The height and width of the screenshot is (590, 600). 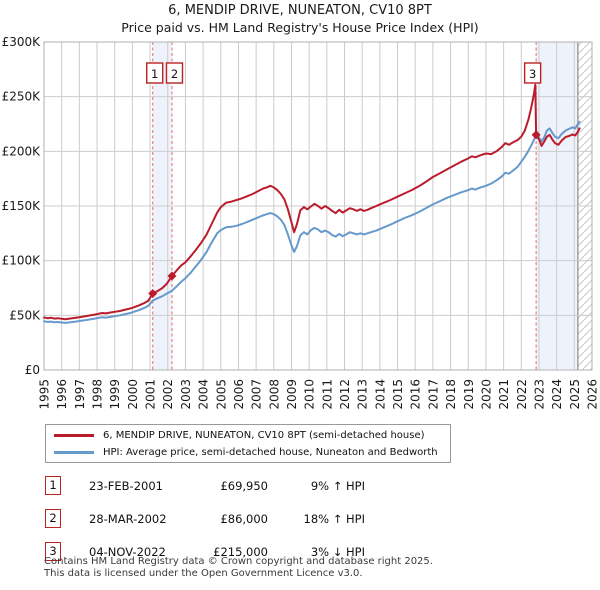 I want to click on page-title: 6, MENDIP DRIVE, NUNEATON, CV10 8PT, so click(x=300, y=10).